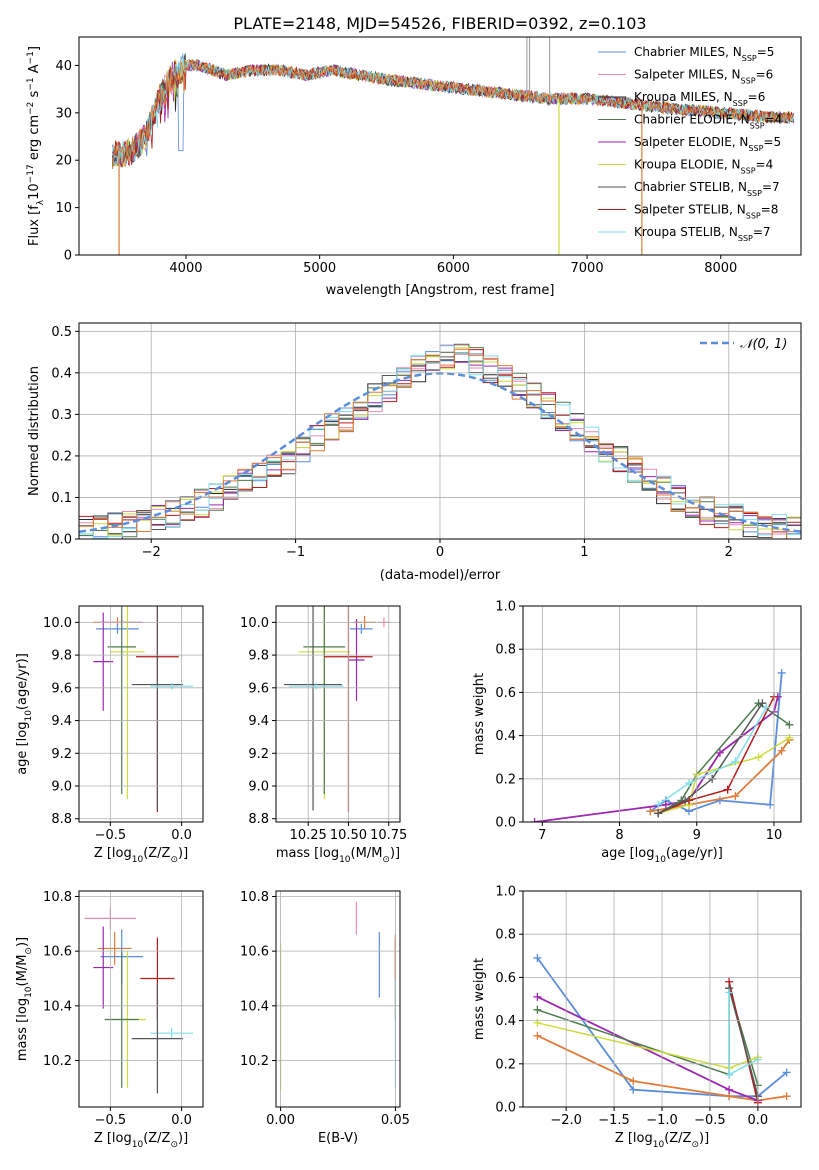 This screenshot has height=1170, width=819. Describe the element at coordinates (57, 1061) in the screenshot. I see `y-tick-label: 10.2` at that location.